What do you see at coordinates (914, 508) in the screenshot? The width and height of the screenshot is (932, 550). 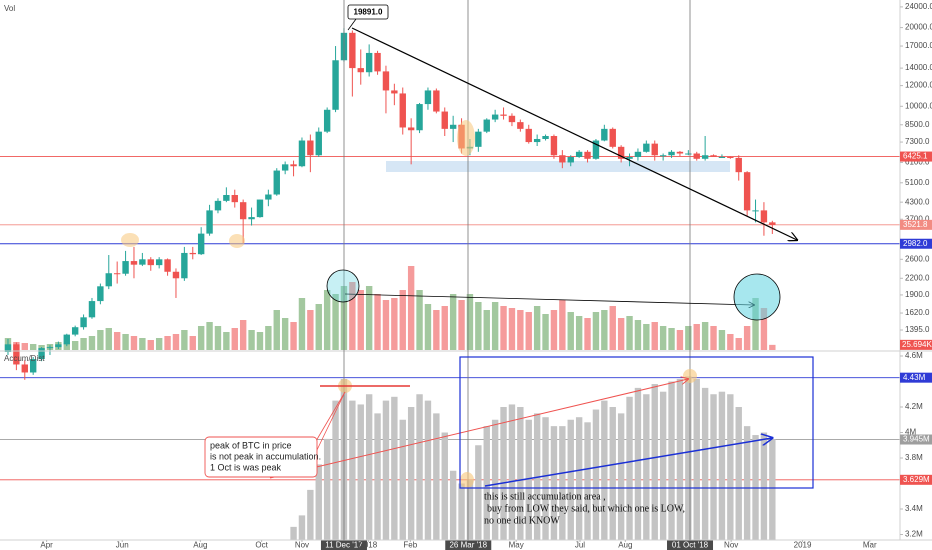 I see `y-tick-label: 3.4M` at bounding box center [914, 508].